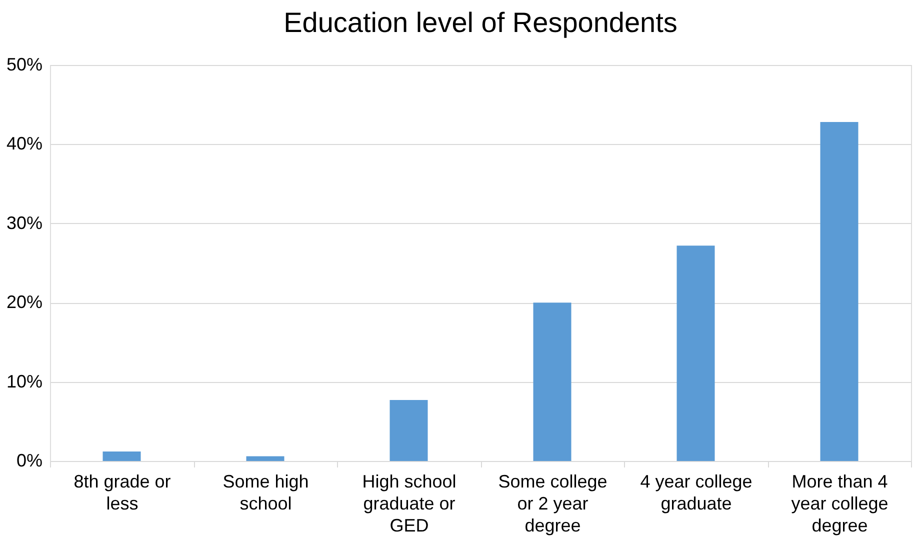 Image resolution: width=918 pixels, height=537 pixels. What do you see at coordinates (24, 381) in the screenshot?
I see `y-tick-label: 10%` at bounding box center [24, 381].